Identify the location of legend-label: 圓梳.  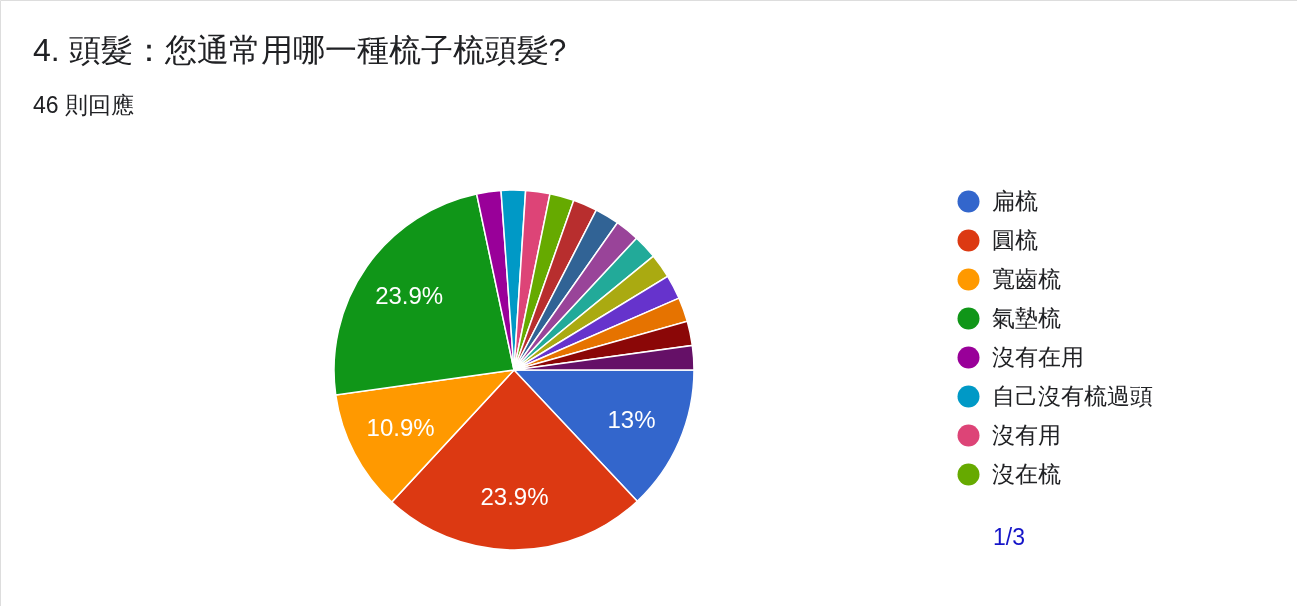
(1015, 239).